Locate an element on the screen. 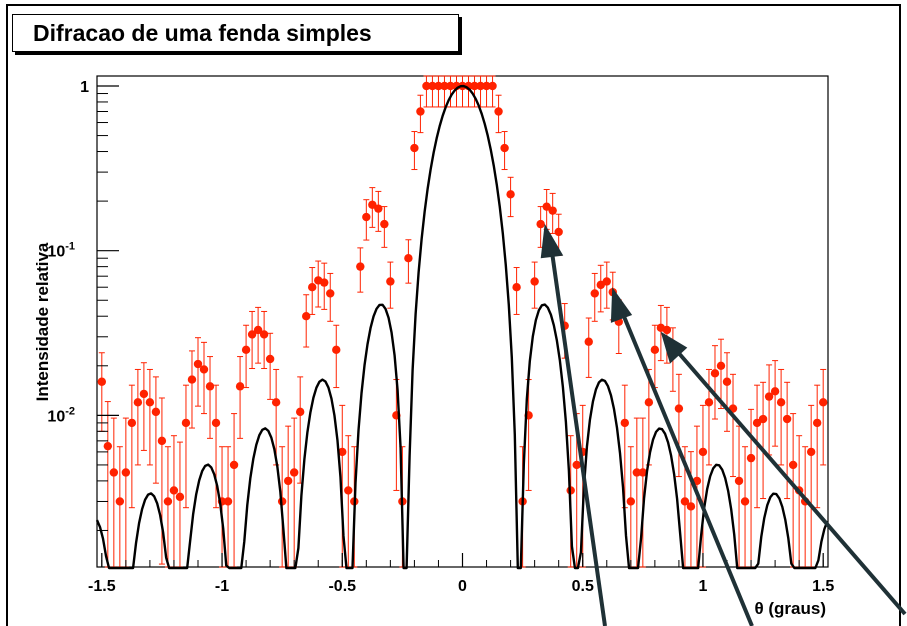  x-tick-label-2: -0.5 is located at coordinates (342, 586).